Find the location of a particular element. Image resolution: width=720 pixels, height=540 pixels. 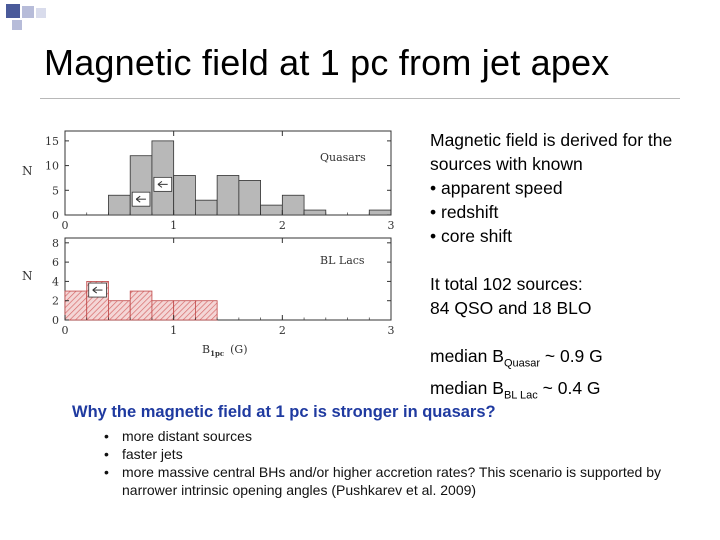

median-quasar: median BQuasar ~ 0.9 G is located at coordinates (516, 358).